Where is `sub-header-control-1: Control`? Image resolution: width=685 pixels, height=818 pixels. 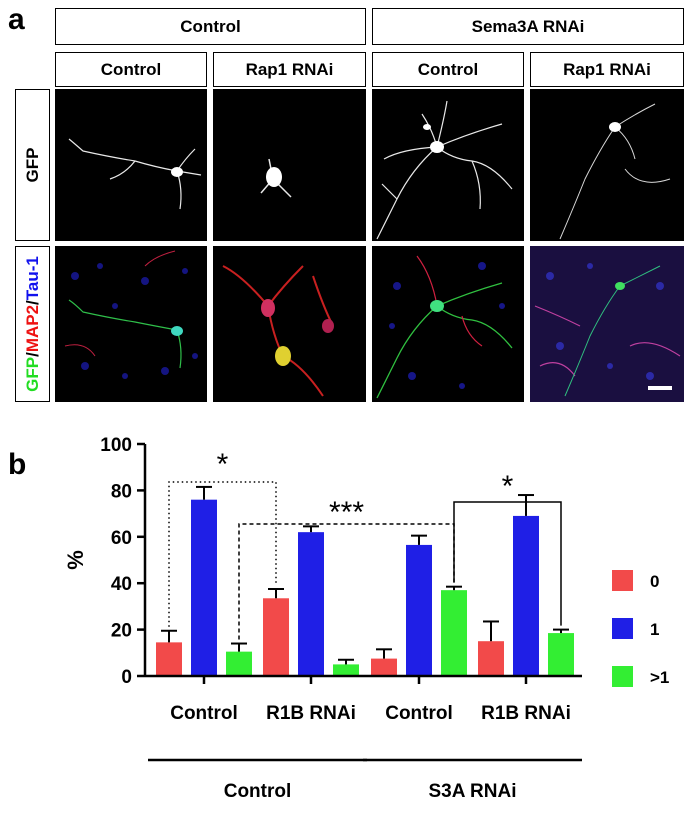
sub-header-control-1: Control is located at coordinates (131, 69).